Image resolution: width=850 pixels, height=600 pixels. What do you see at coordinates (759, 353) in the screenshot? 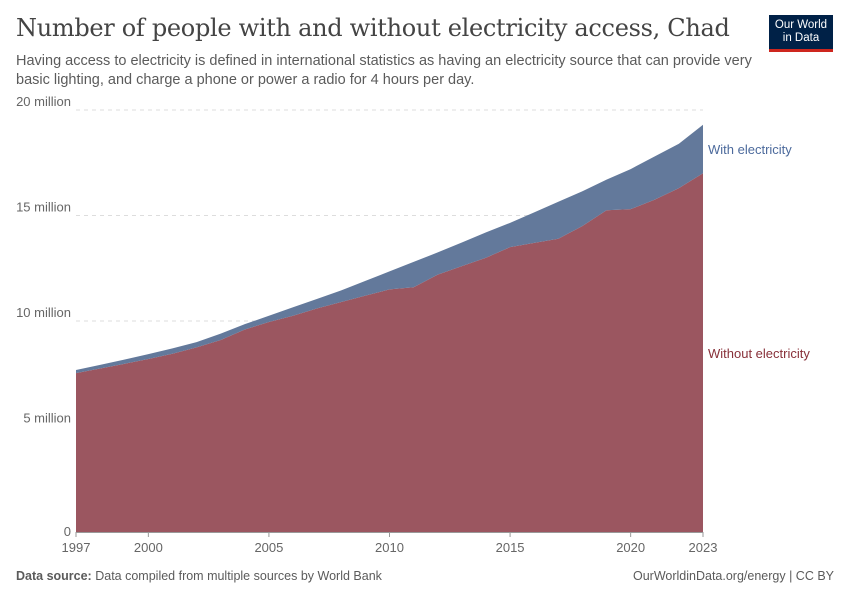
I see `series-label-without-electricity: Without electricity` at bounding box center [759, 353].